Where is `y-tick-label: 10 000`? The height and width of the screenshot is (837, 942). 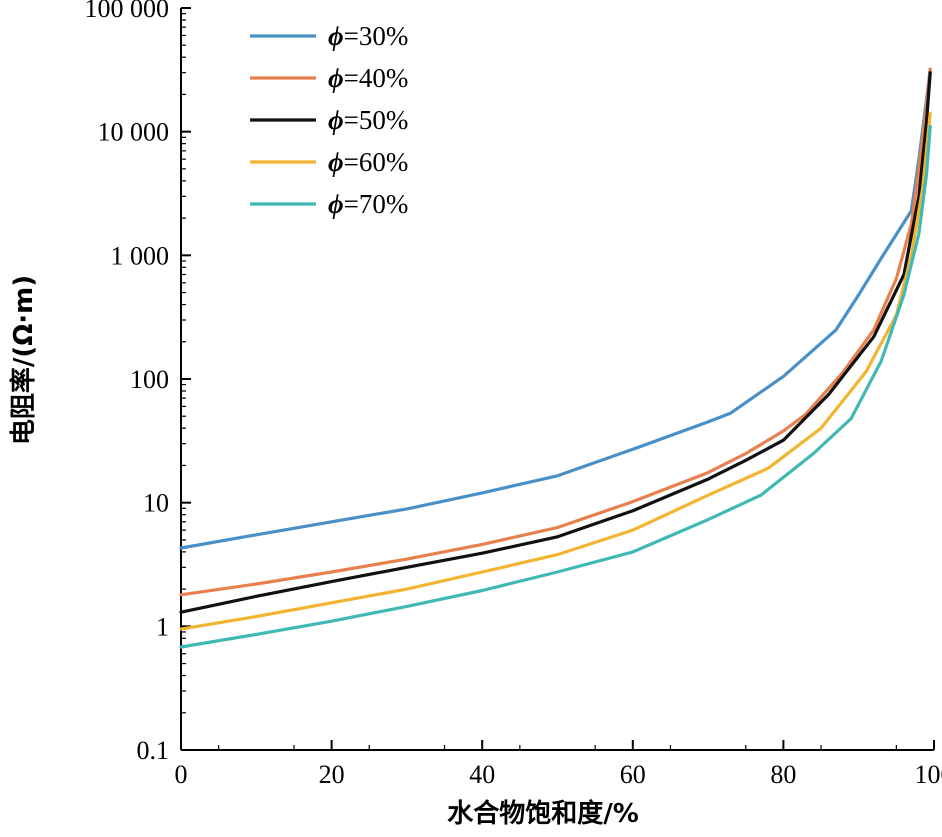 y-tick-label: 10 000 is located at coordinates (134, 132).